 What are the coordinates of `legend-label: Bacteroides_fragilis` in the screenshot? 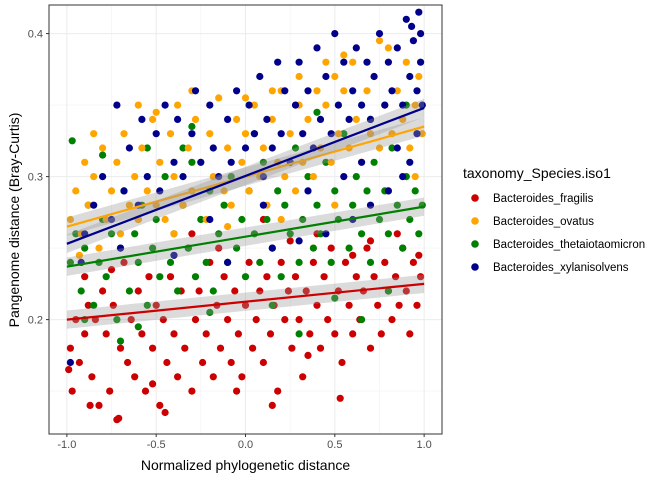 It's located at (543, 199).